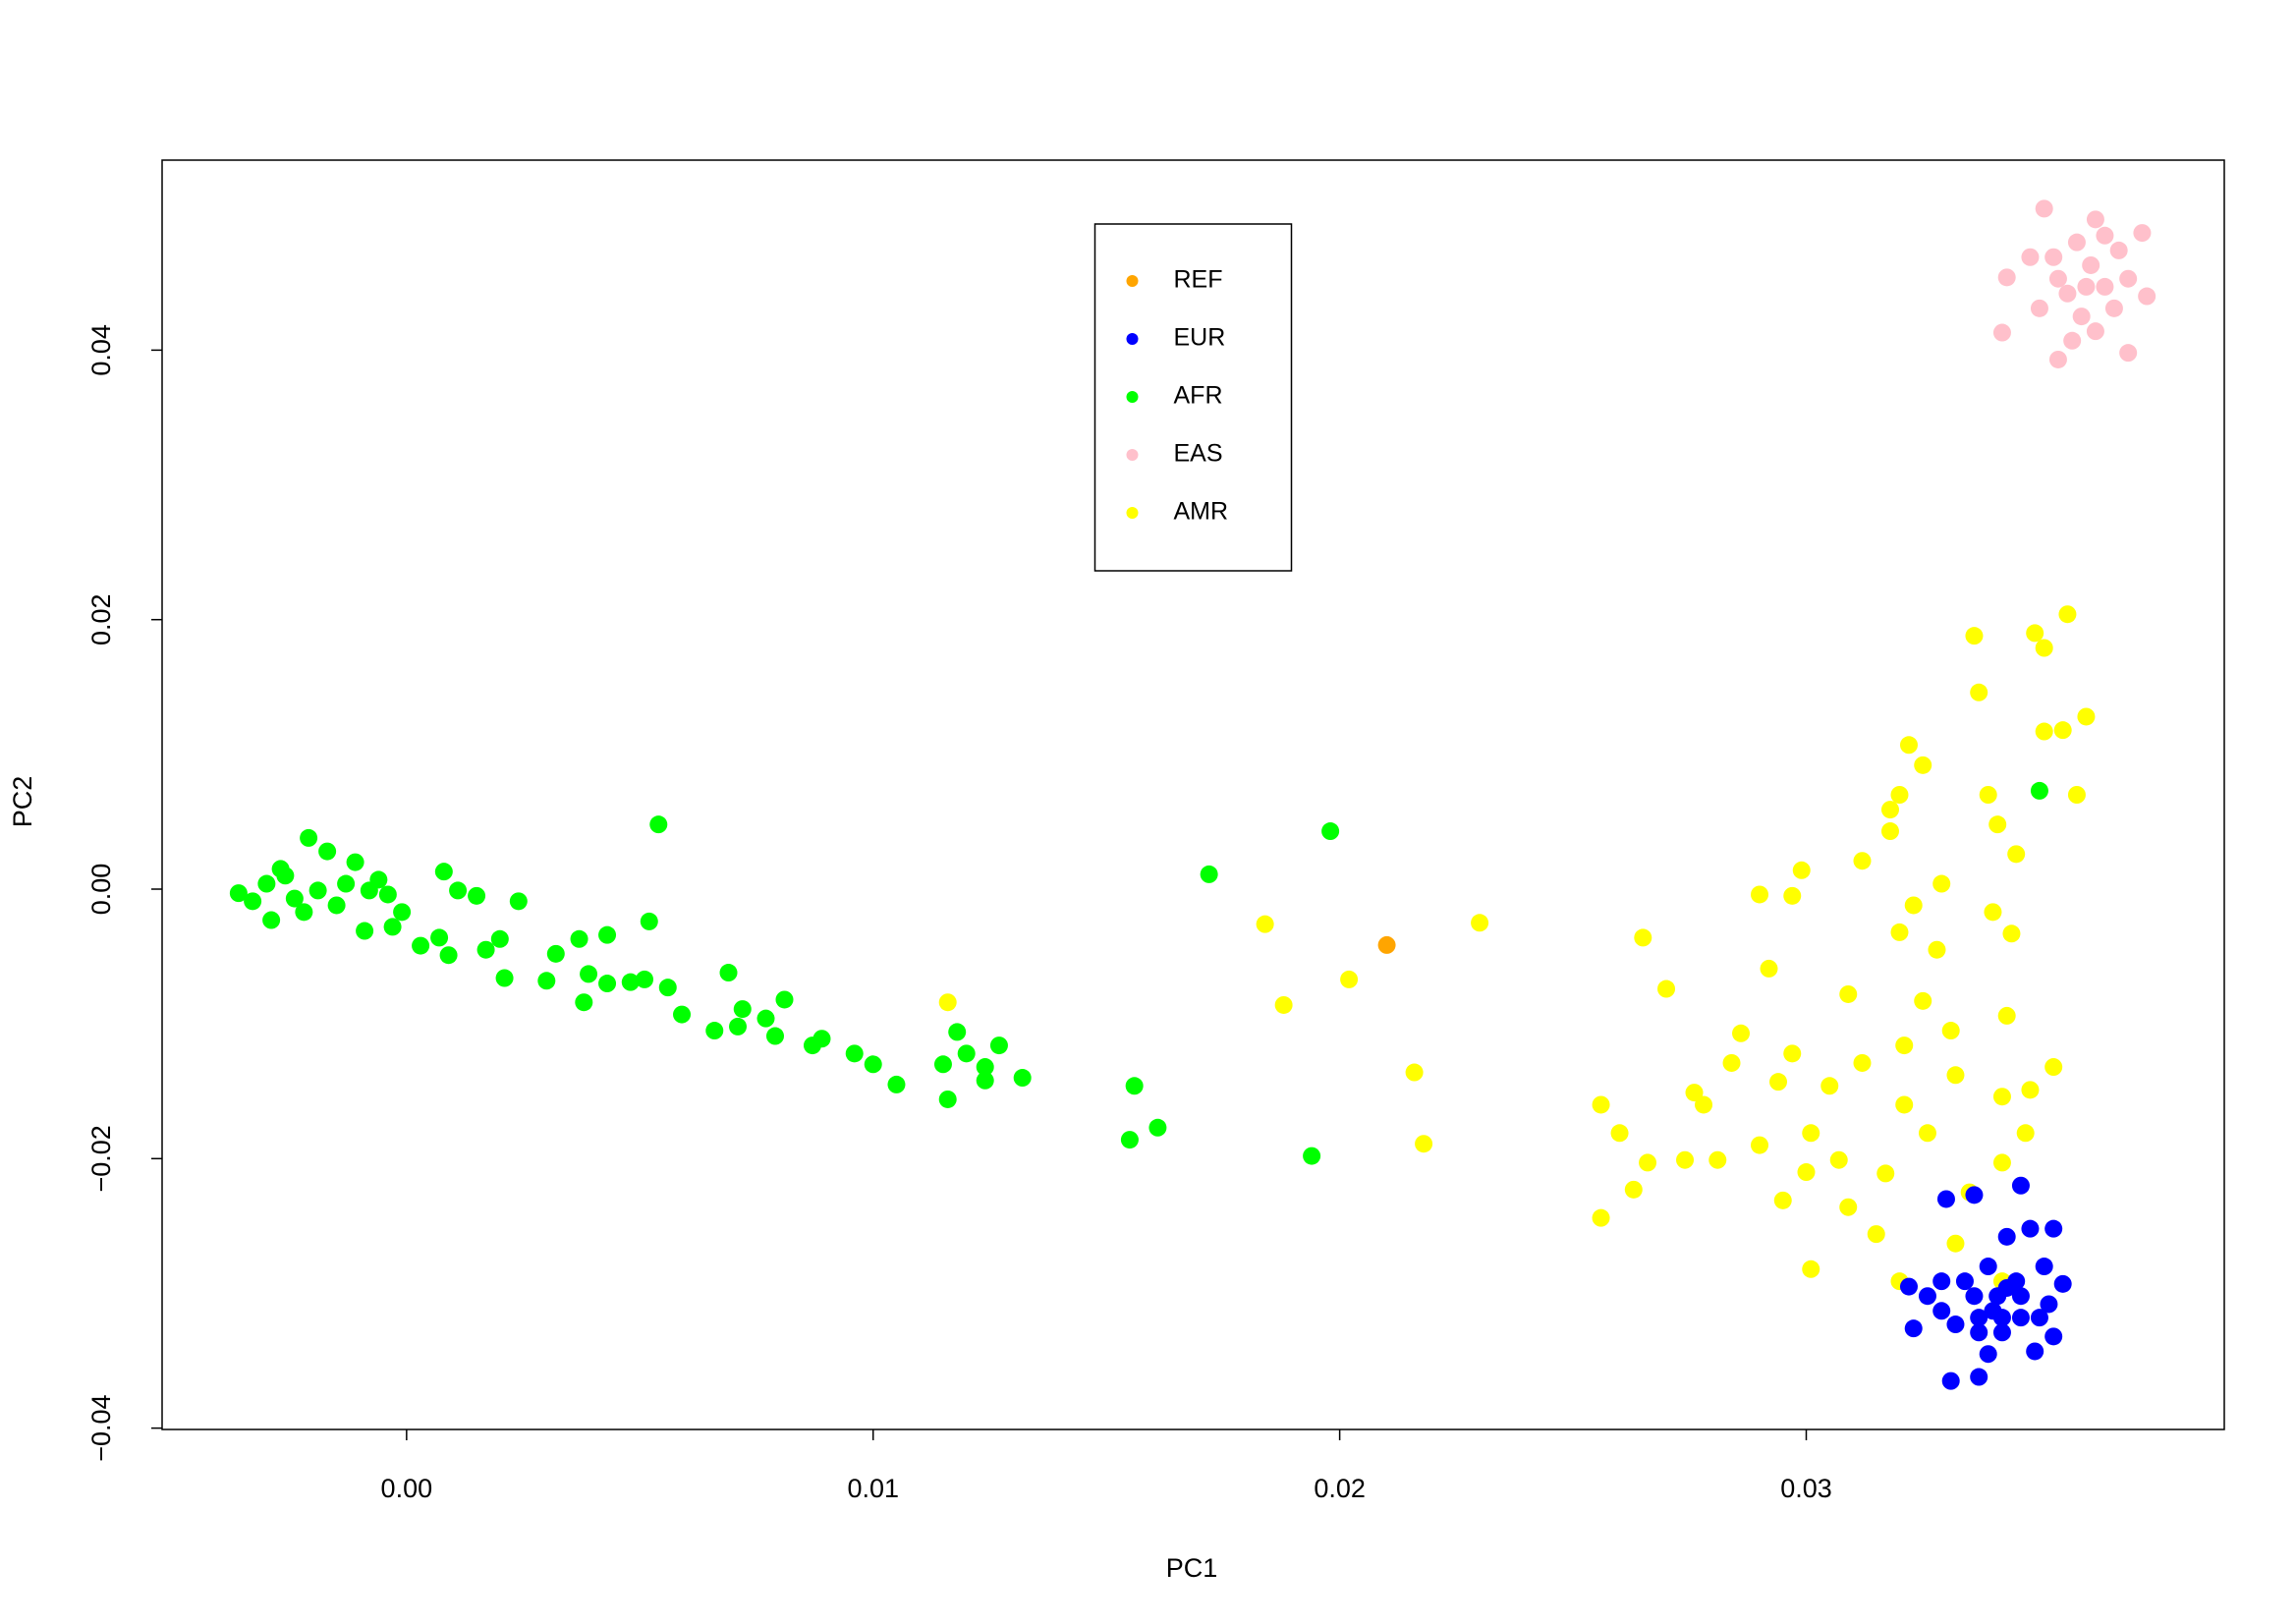 The height and width of the screenshot is (1624, 2296). I want to click on x-tick-label: 0.02, so click(1340, 1488).